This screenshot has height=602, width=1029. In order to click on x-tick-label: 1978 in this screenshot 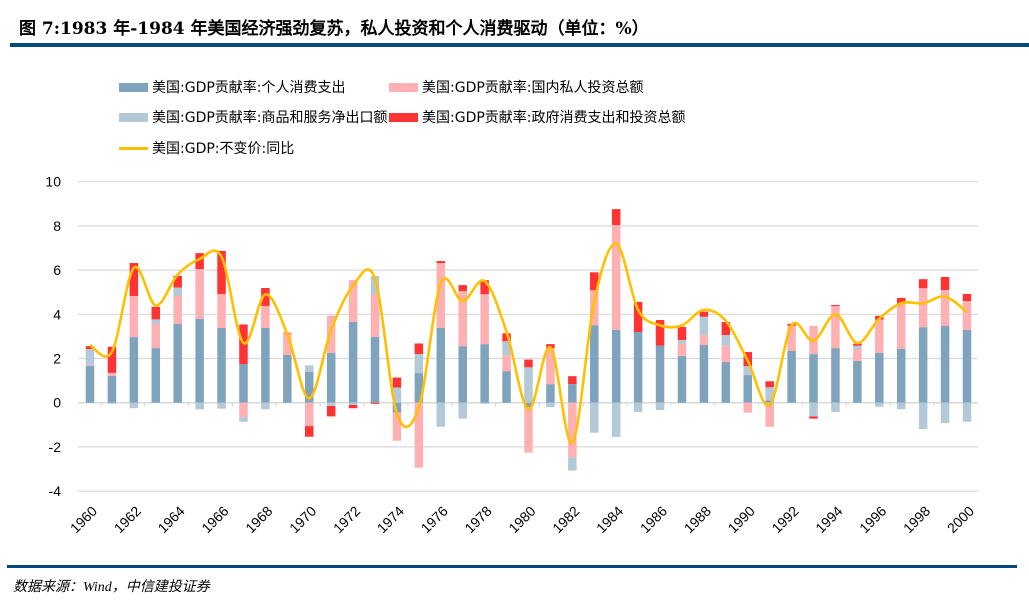, I will do `click(477, 519)`.